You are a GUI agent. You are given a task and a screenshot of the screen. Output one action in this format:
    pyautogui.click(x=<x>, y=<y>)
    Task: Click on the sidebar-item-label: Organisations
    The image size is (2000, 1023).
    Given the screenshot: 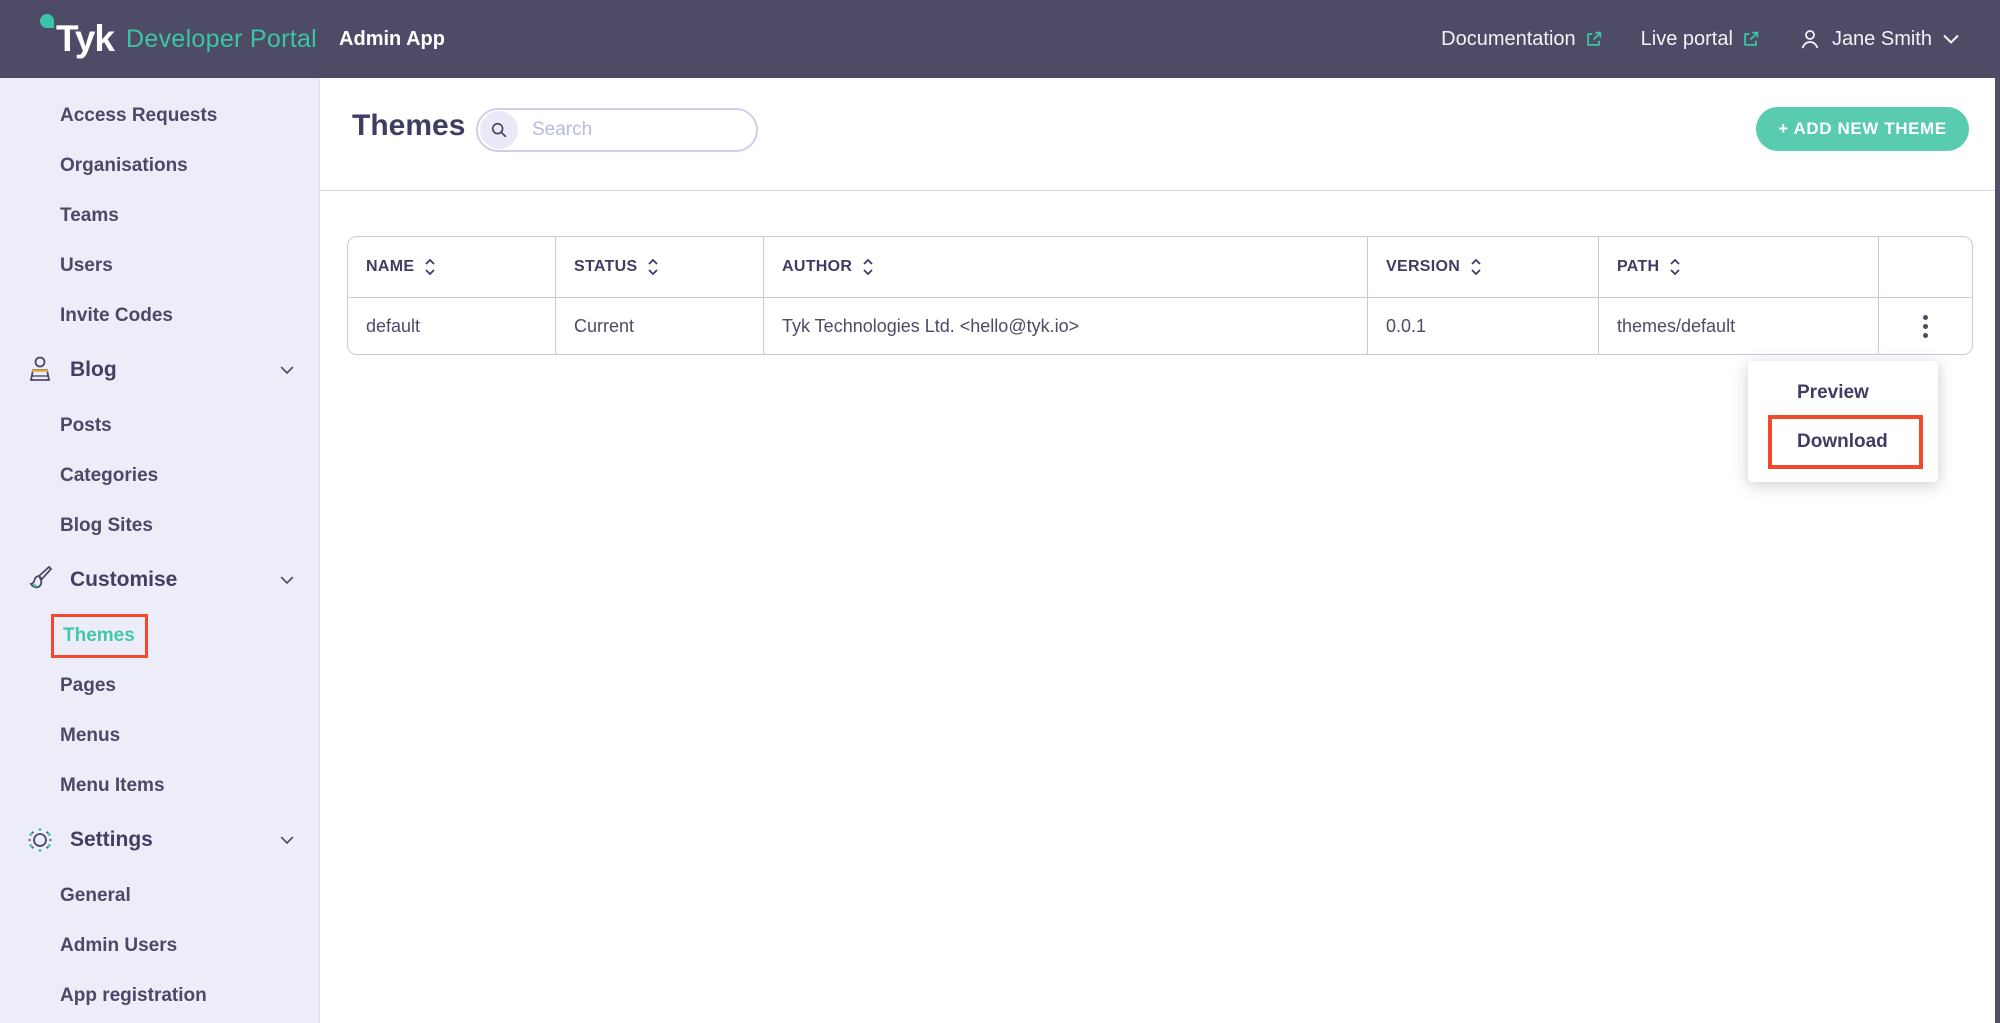 What is the action you would take?
    pyautogui.click(x=124, y=165)
    